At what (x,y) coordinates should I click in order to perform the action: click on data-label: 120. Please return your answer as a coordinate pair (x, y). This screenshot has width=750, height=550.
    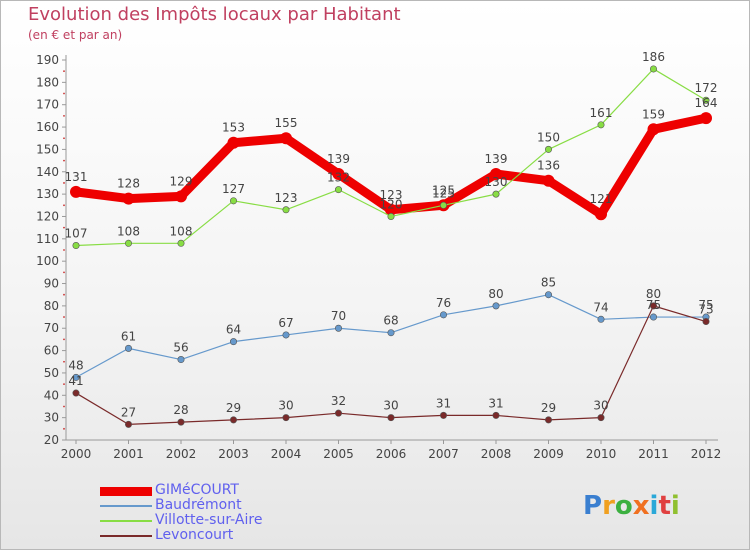
    Looking at the image, I should click on (391, 204).